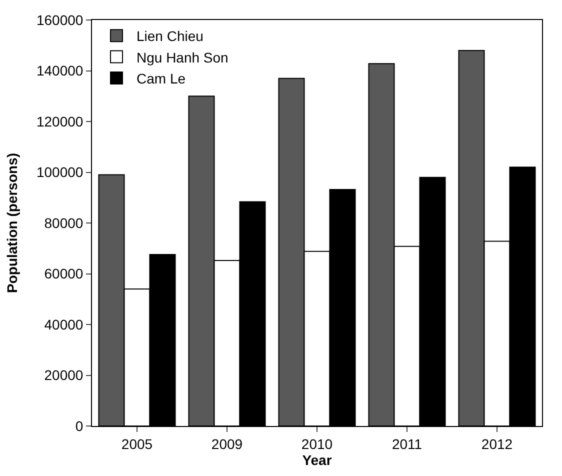  I want to click on y-tick-label: 100000, so click(60, 172).